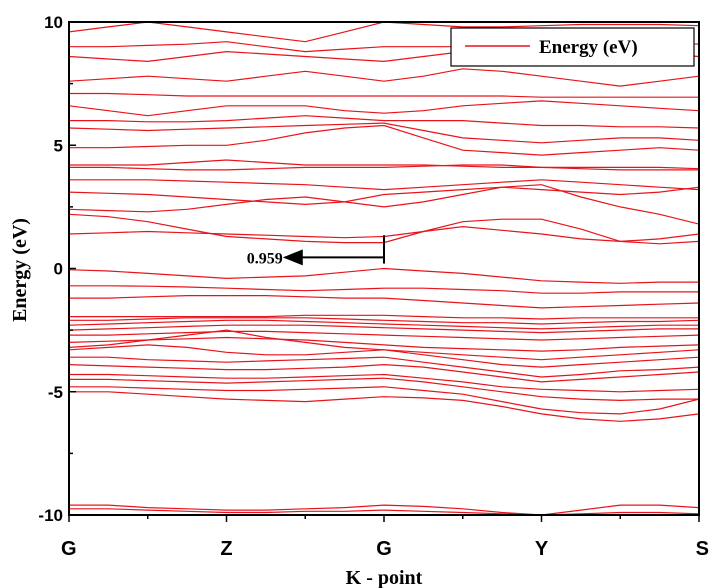  I want to click on y-ticks: 10 5 0 -5 -10, so click(57, 269).